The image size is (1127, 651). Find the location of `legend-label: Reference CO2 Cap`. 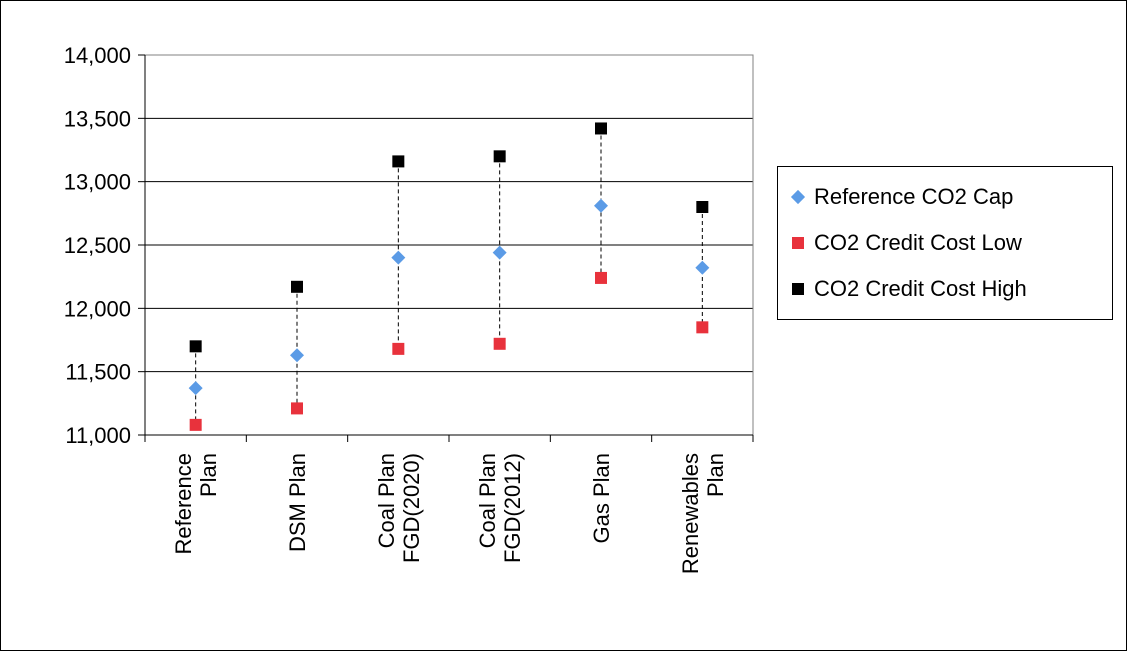

legend-label: Reference CO2 Cap is located at coordinates (914, 196).